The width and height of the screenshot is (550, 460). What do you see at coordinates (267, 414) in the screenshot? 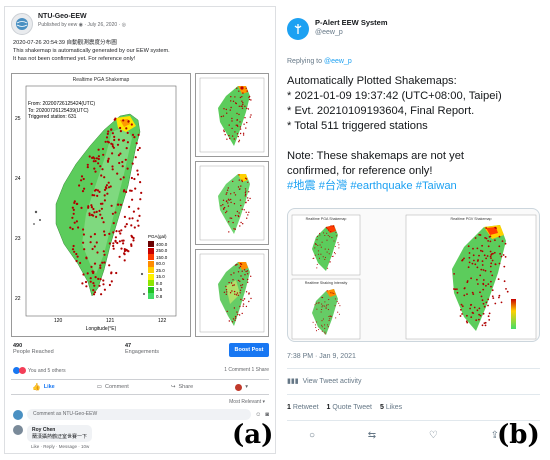
I see `camera-icon: ◙` at bounding box center [267, 414].